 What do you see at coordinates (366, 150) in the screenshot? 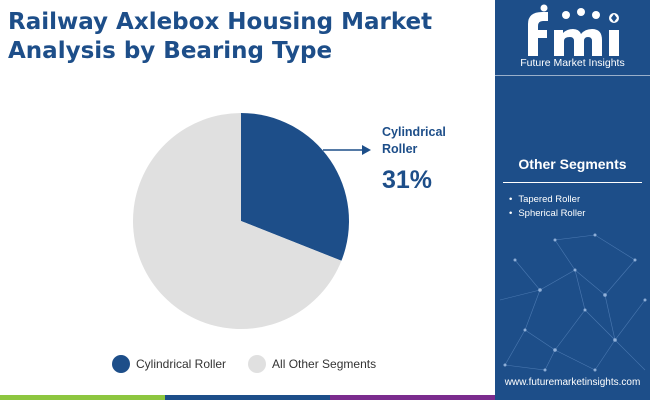
I see `callout-arrow-head` at bounding box center [366, 150].